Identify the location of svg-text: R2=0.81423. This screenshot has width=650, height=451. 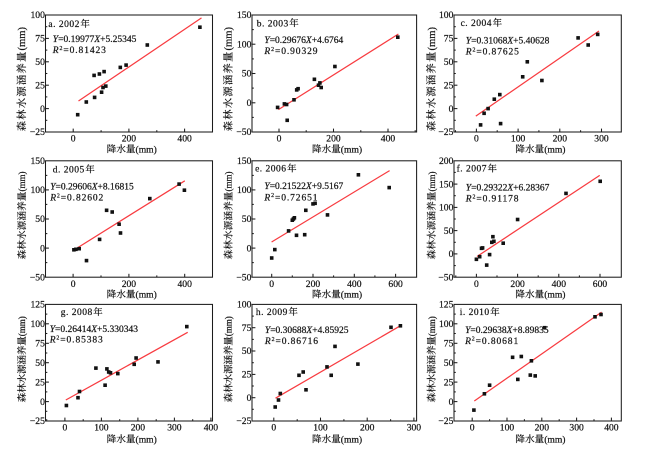
(79, 51).